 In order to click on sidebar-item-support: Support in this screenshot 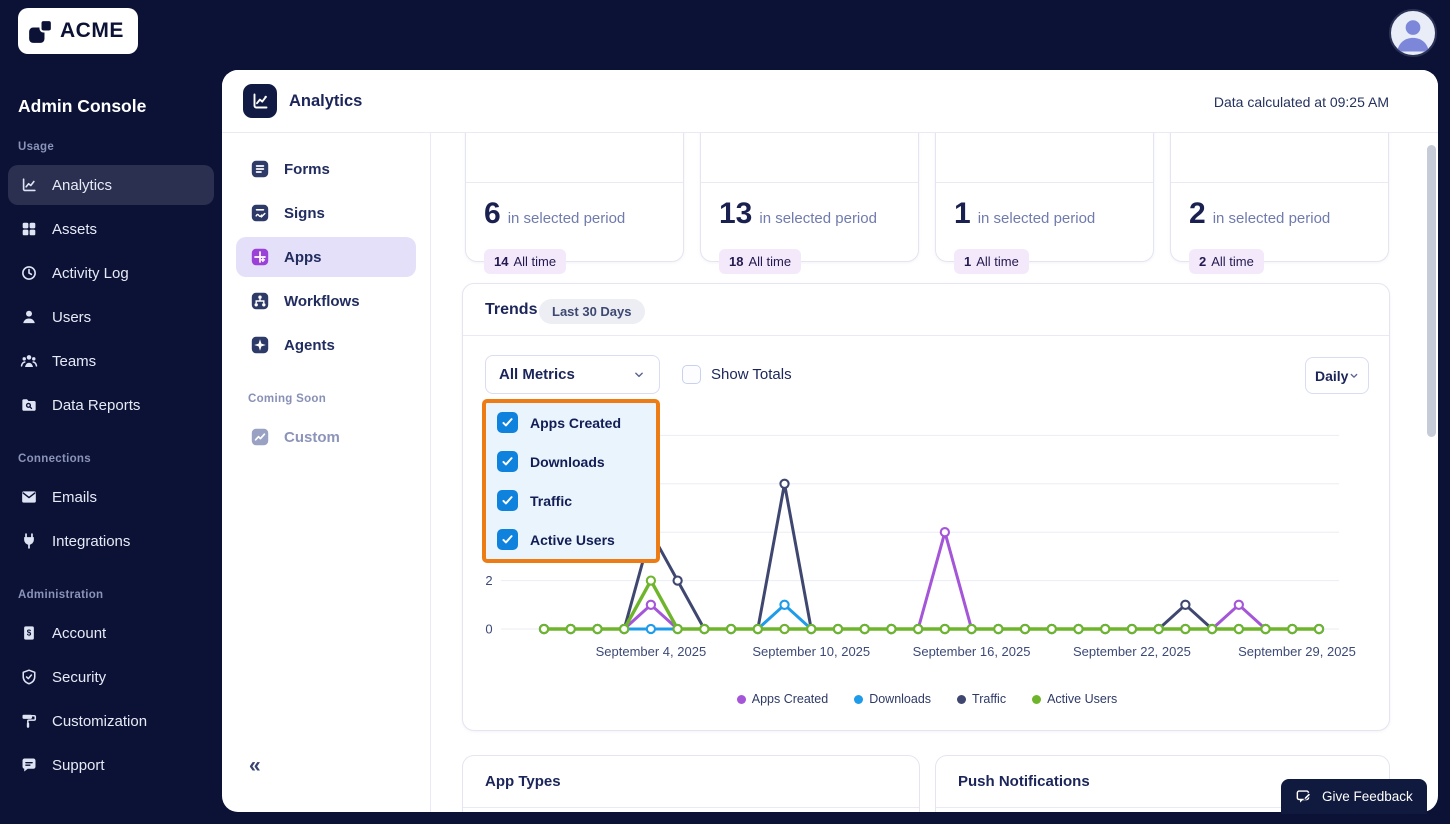, I will do `click(111, 765)`.